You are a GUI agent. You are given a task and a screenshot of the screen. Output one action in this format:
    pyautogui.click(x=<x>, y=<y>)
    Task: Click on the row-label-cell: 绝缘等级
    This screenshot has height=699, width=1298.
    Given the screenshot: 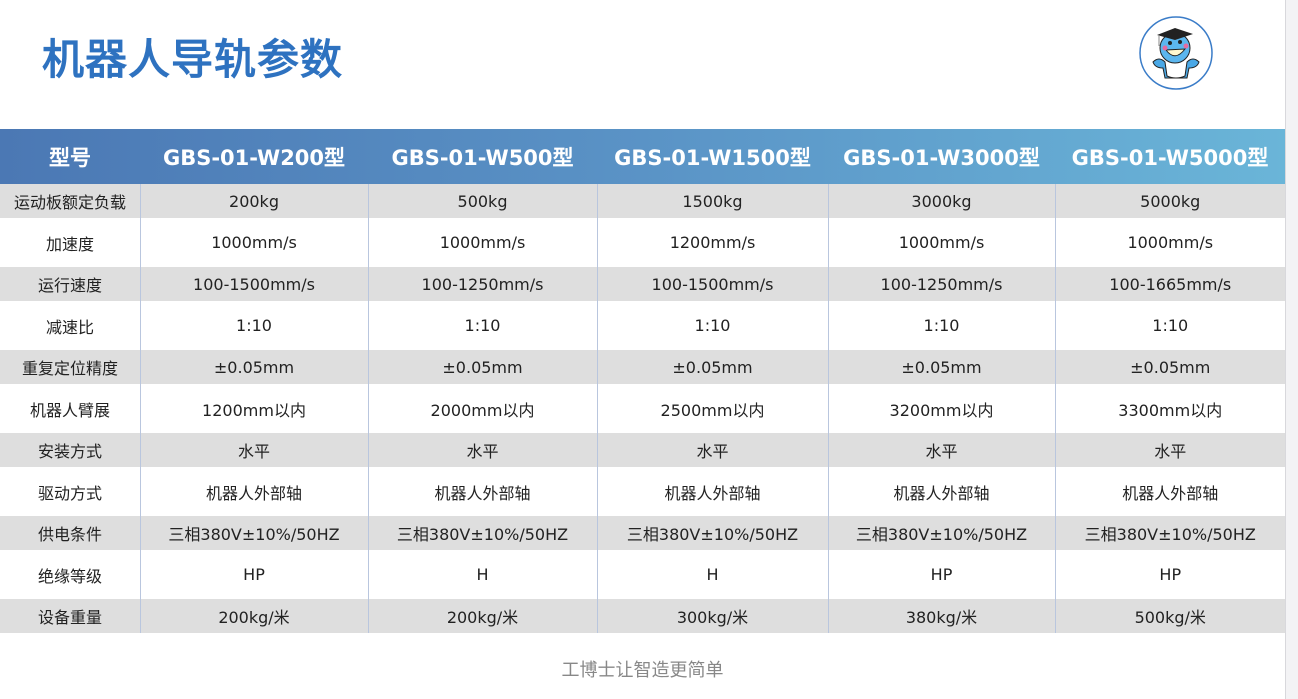 What is the action you would take?
    pyautogui.click(x=70, y=574)
    